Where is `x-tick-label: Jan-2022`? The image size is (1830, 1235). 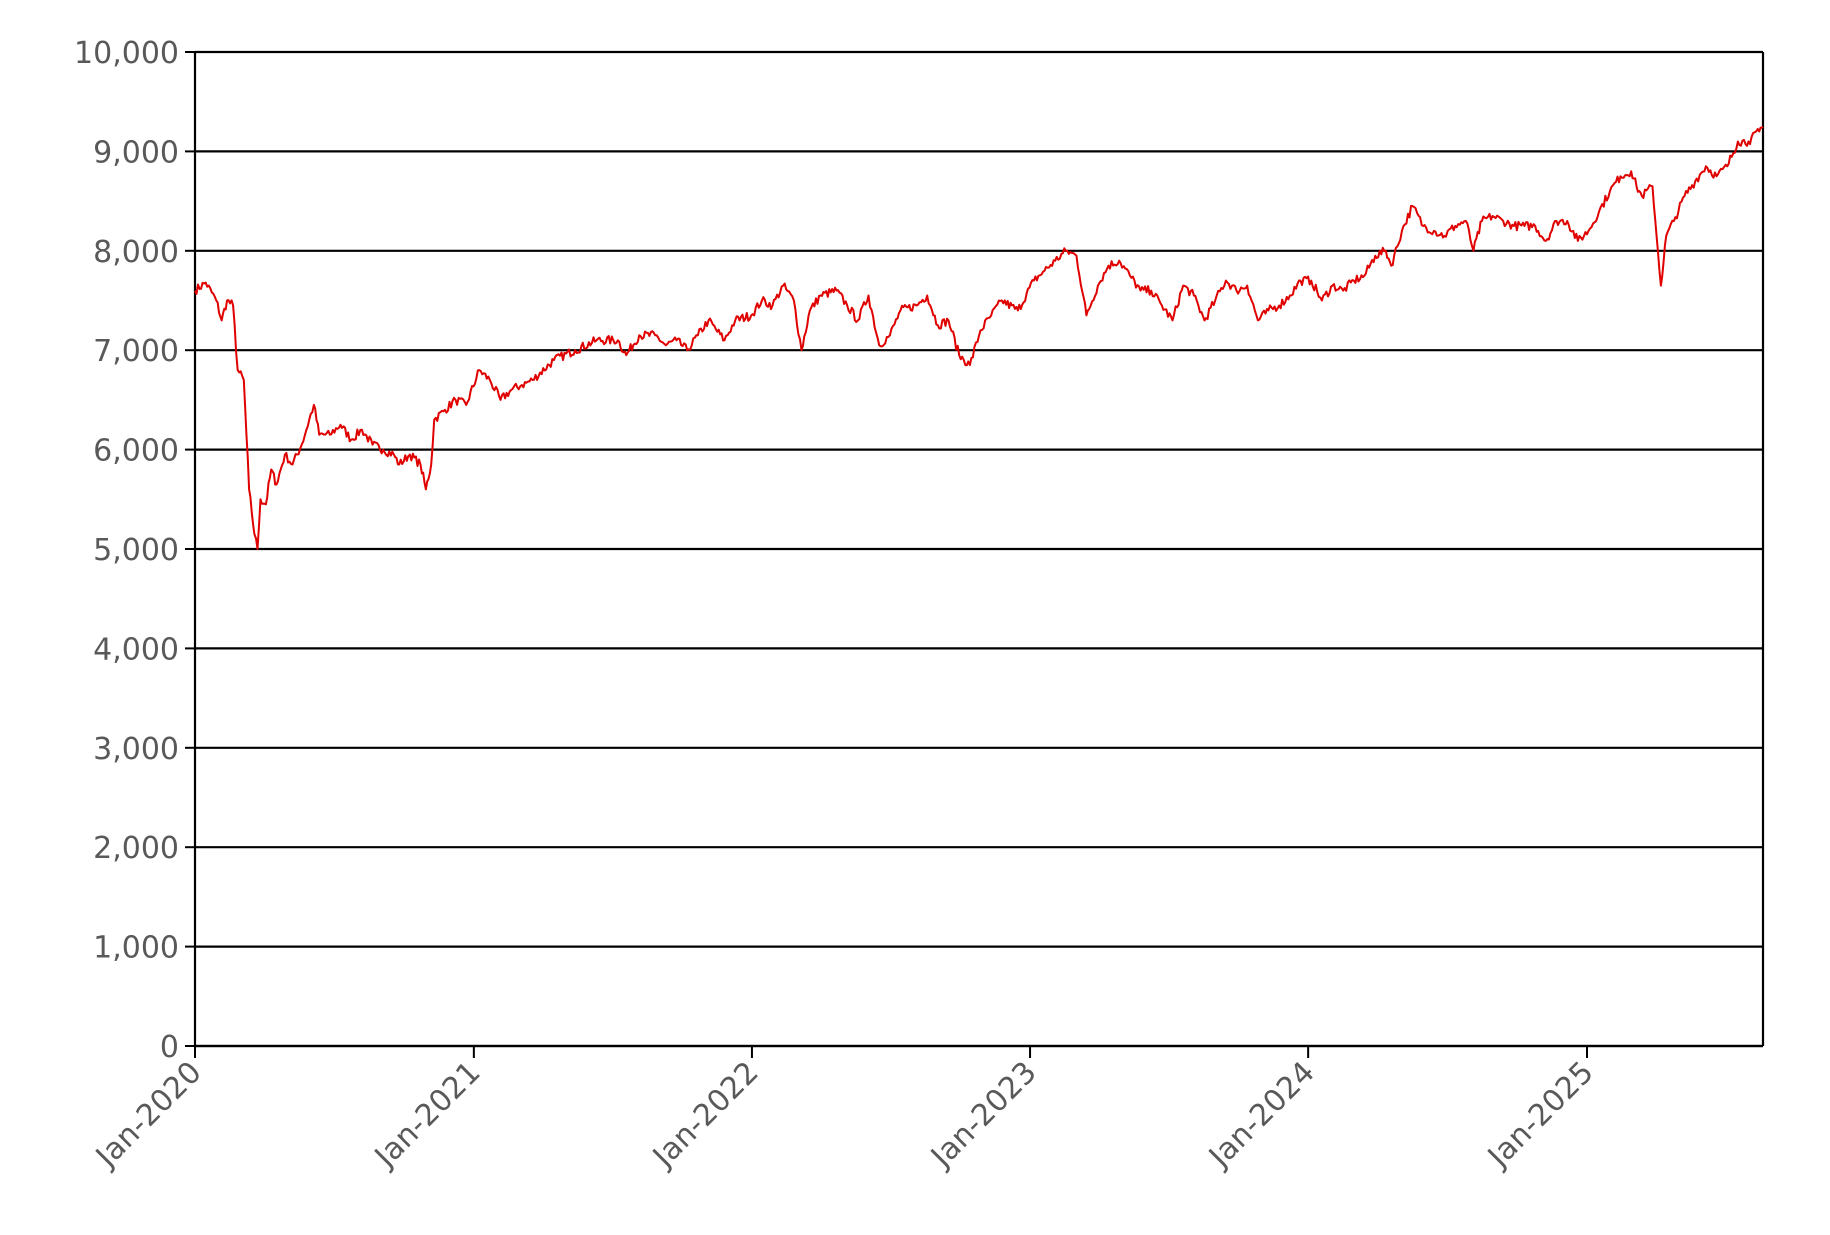
x-tick-label: Jan-2022 is located at coordinates (705, 1115).